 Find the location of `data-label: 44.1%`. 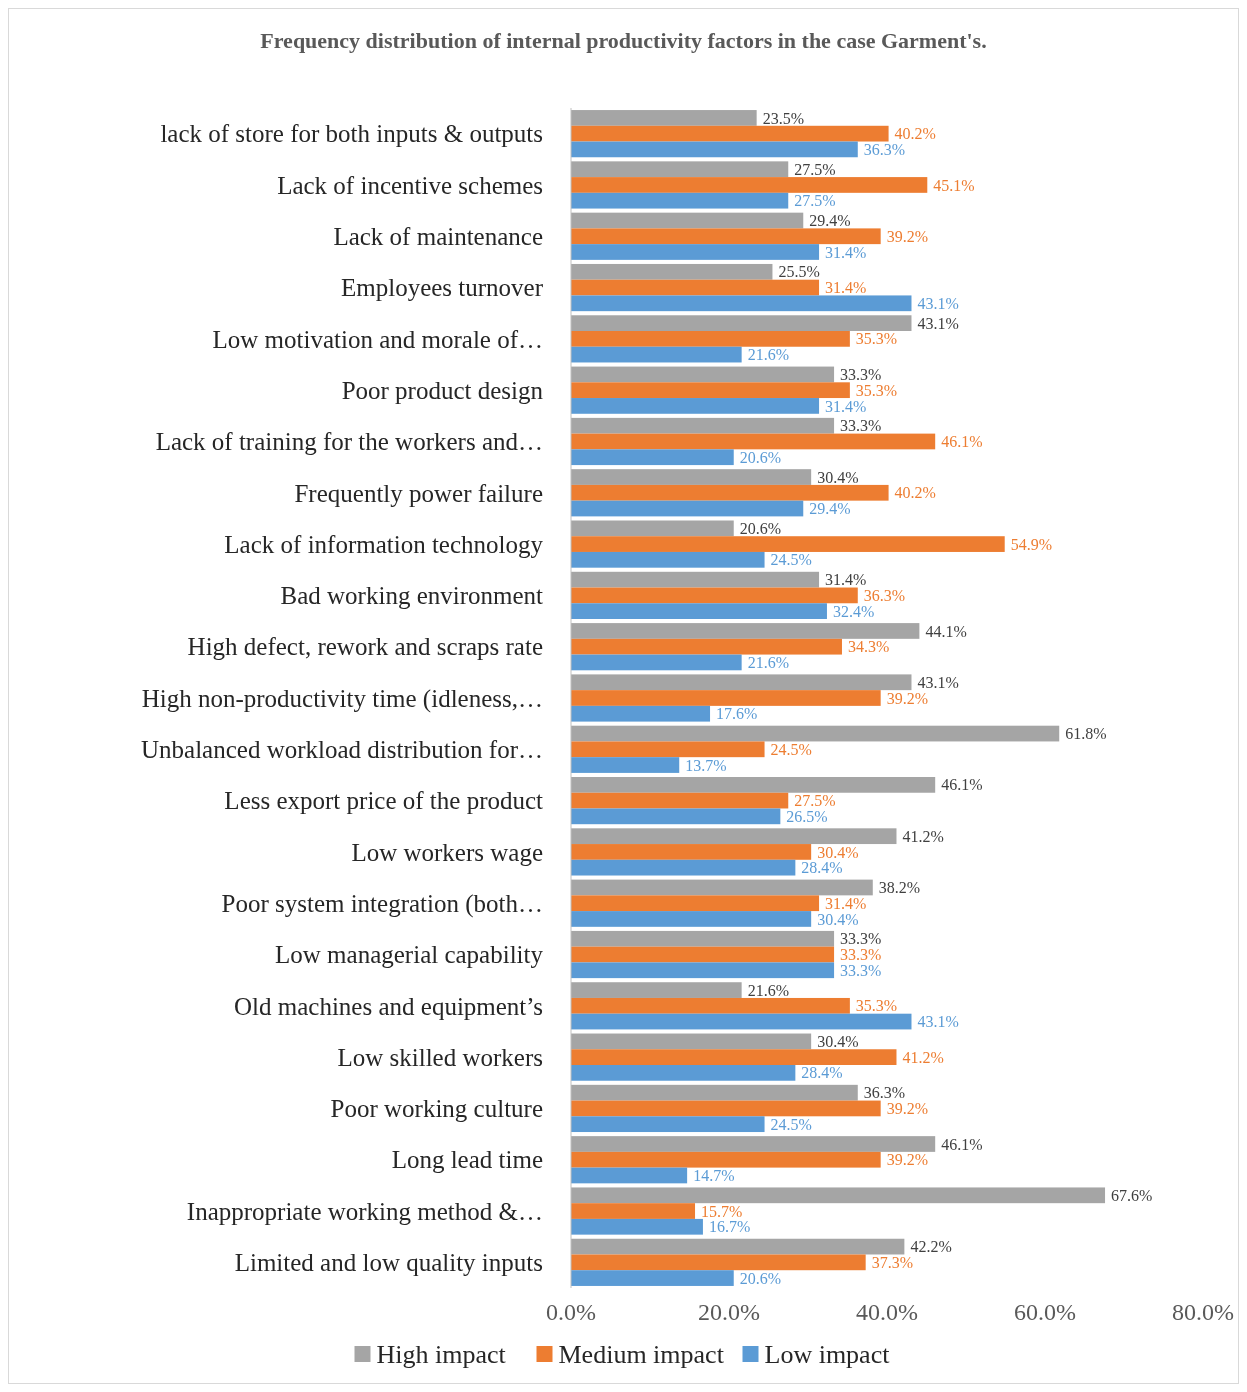

data-label: 44.1% is located at coordinates (946, 631).